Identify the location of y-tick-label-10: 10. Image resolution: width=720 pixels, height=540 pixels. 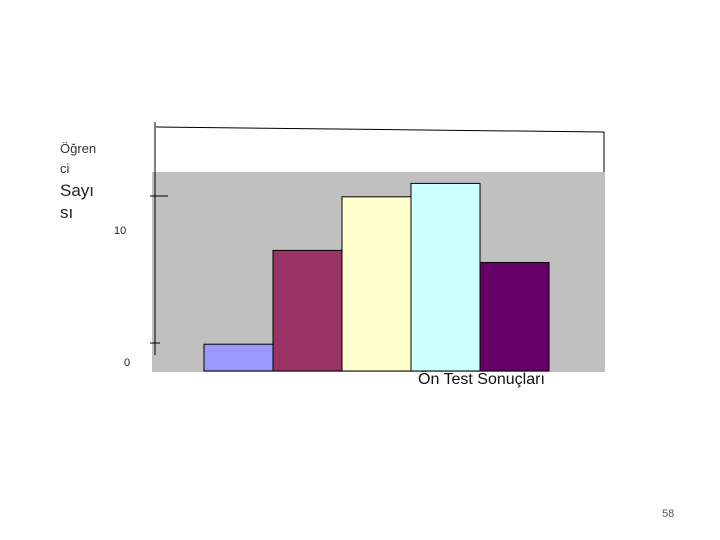
(120, 231).